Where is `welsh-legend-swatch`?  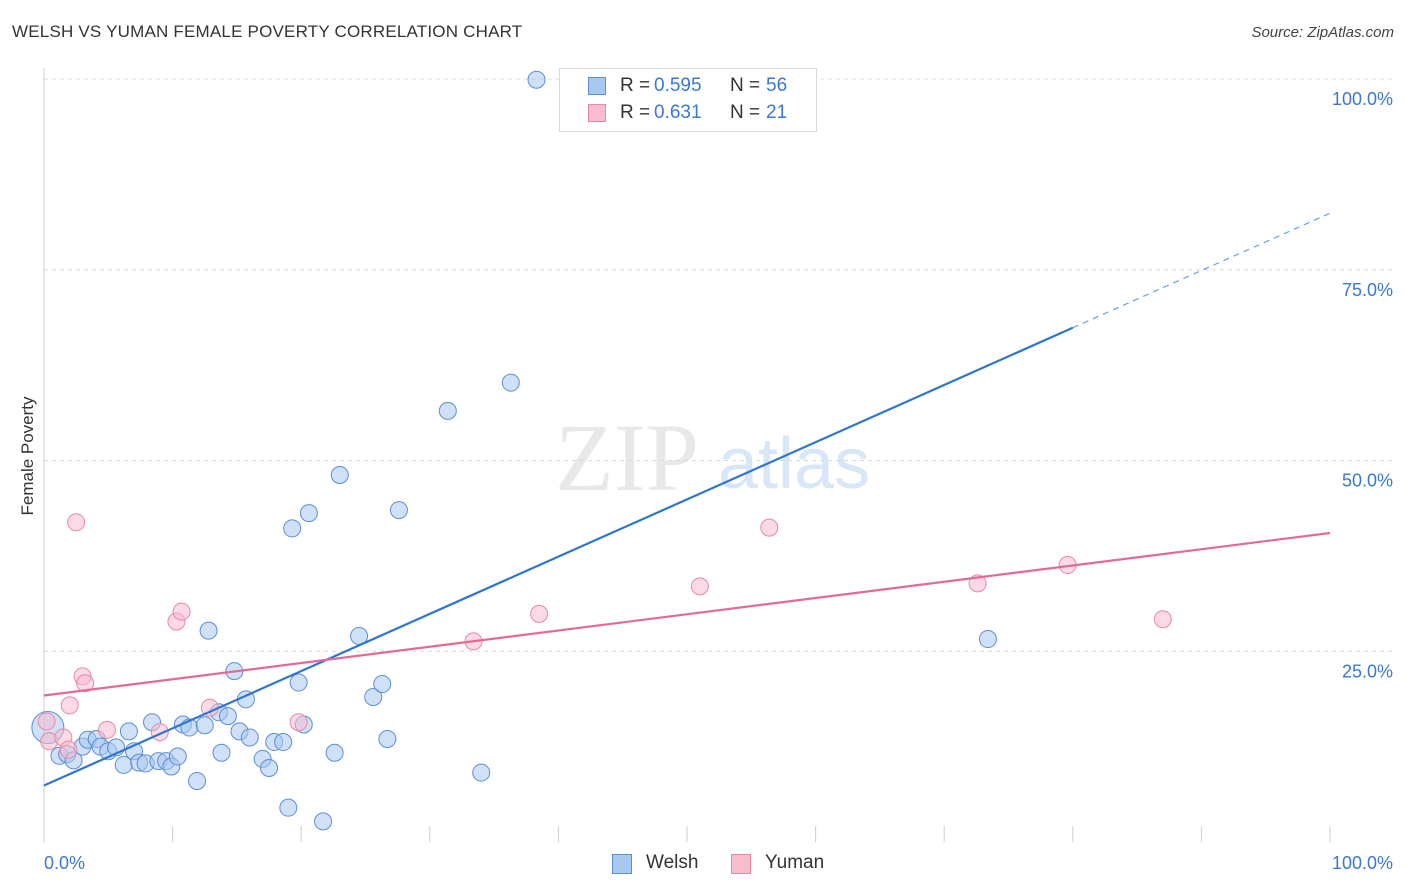
welsh-legend-swatch is located at coordinates (622, 864).